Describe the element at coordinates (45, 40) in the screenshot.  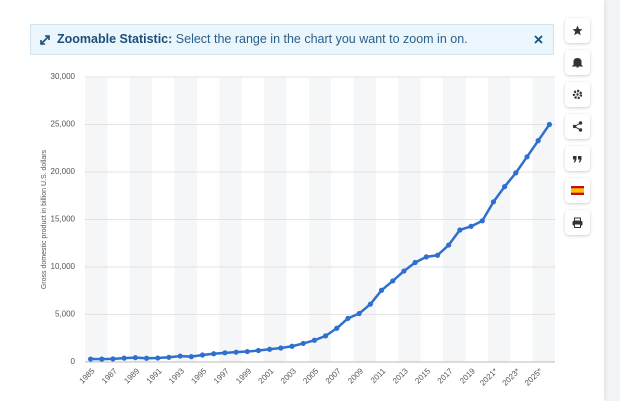
I see `zoom-icon` at that location.